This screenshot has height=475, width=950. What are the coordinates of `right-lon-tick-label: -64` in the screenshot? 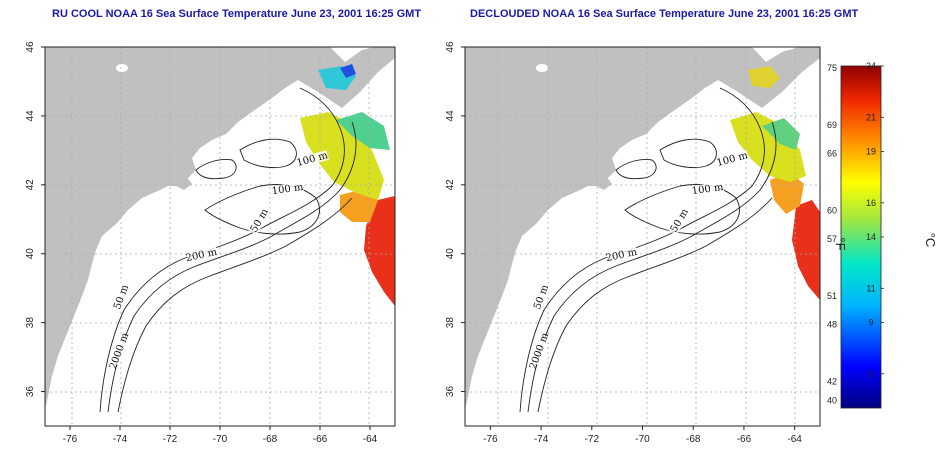 It's located at (794, 439).